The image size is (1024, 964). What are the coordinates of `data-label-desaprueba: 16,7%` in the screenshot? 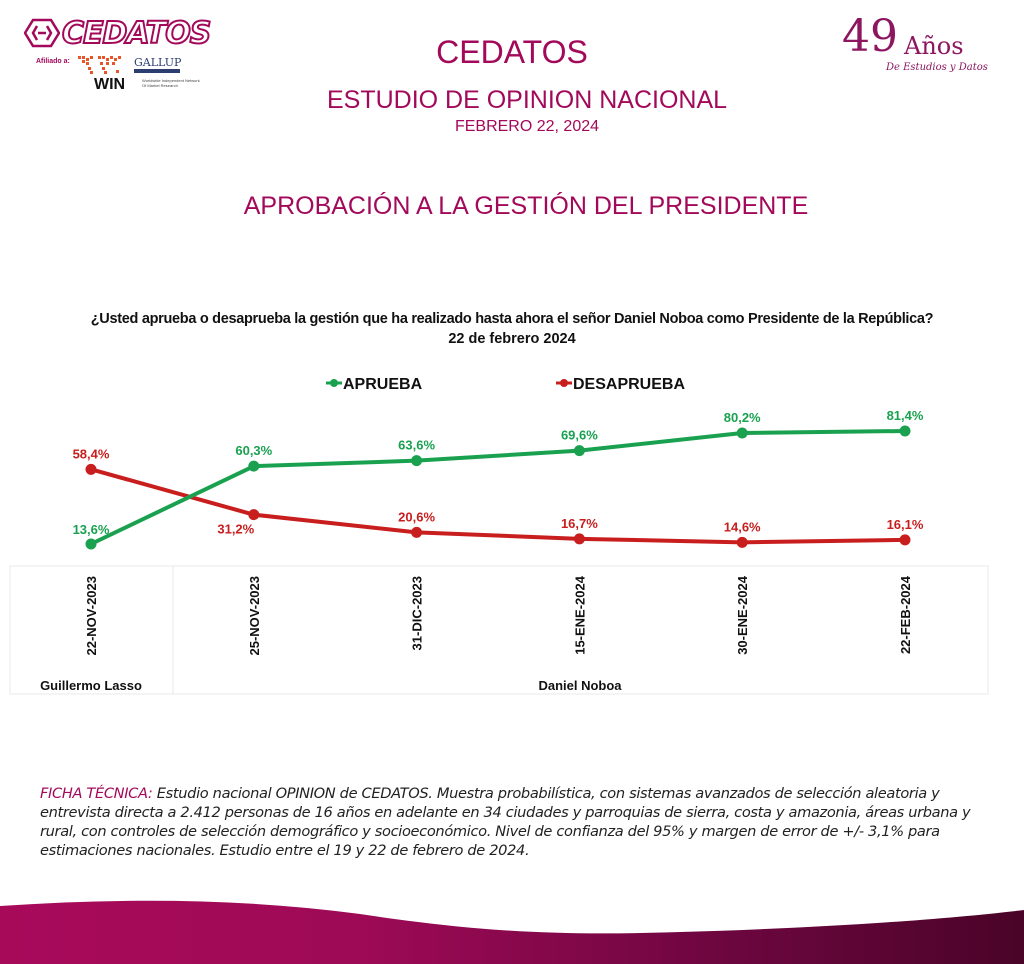 It's located at (579, 523).